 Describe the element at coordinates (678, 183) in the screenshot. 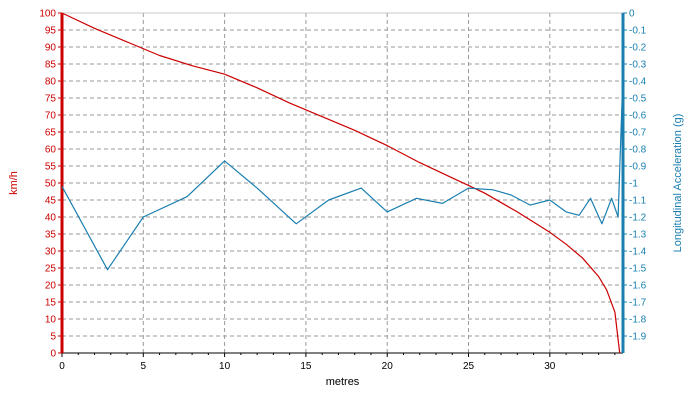

I see `right-axis-title: Longitudinal Acceleration (g)` at that location.